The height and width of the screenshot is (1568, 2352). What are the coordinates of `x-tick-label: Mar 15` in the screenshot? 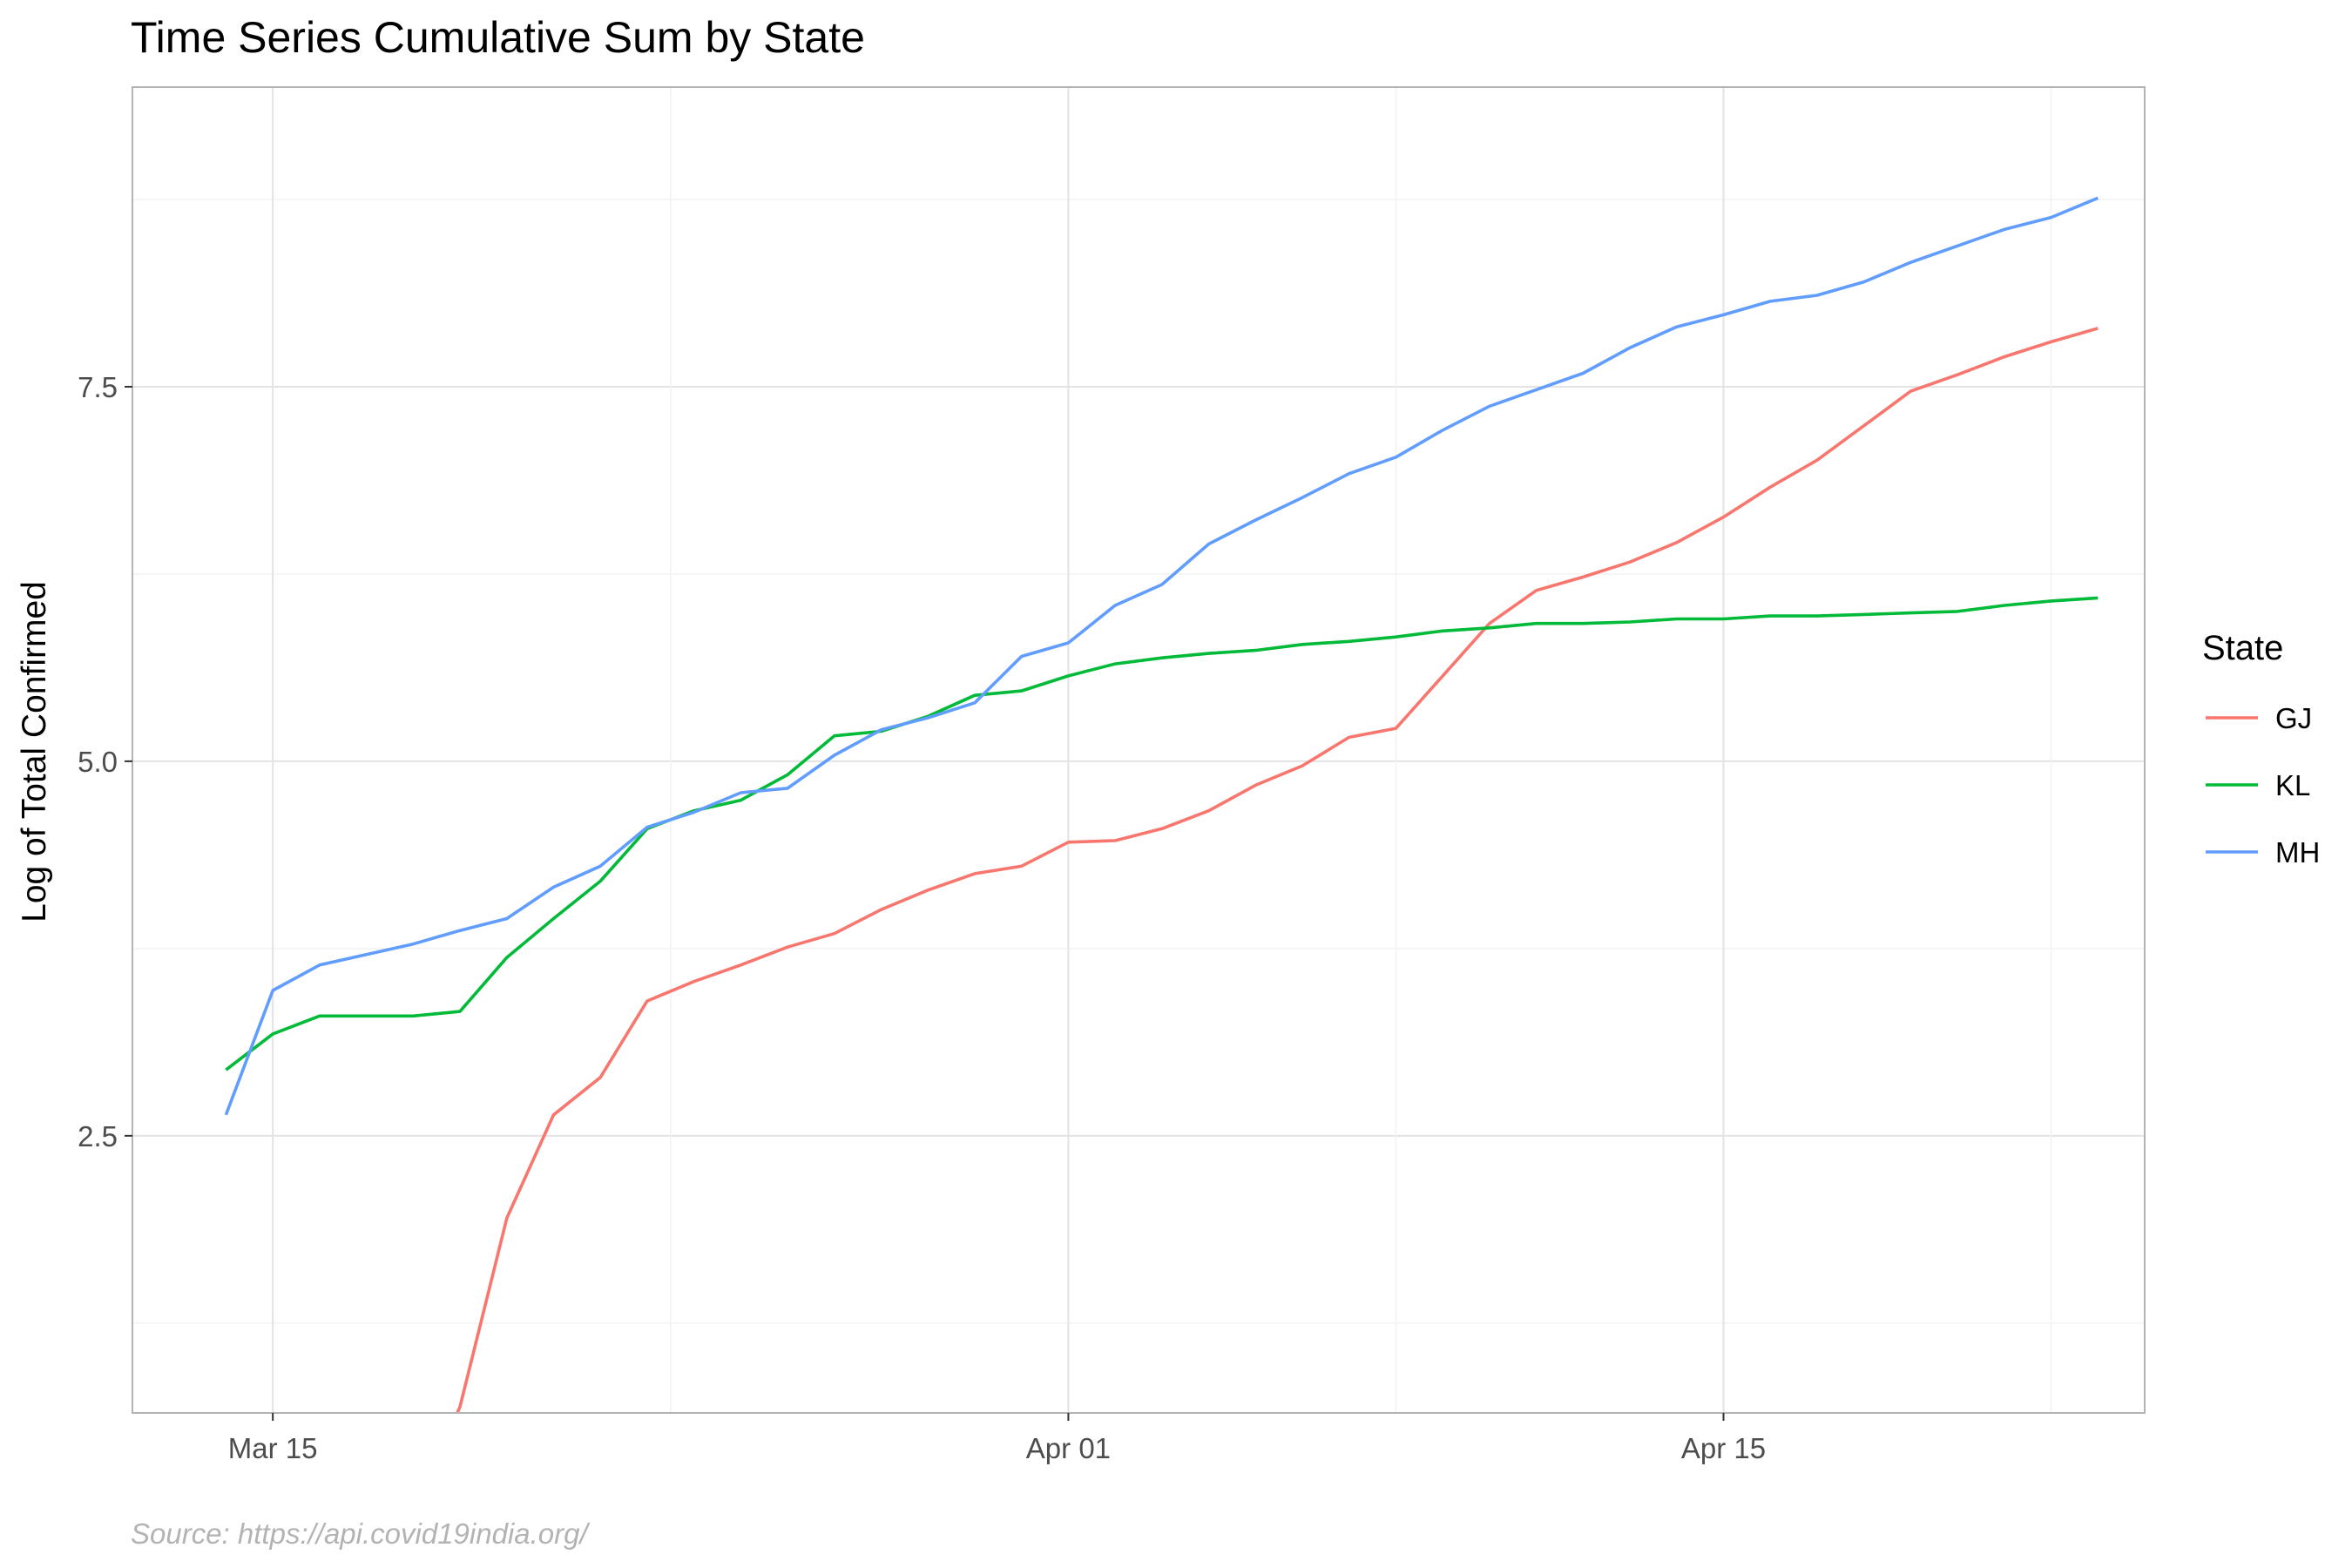 It's located at (273, 1448).